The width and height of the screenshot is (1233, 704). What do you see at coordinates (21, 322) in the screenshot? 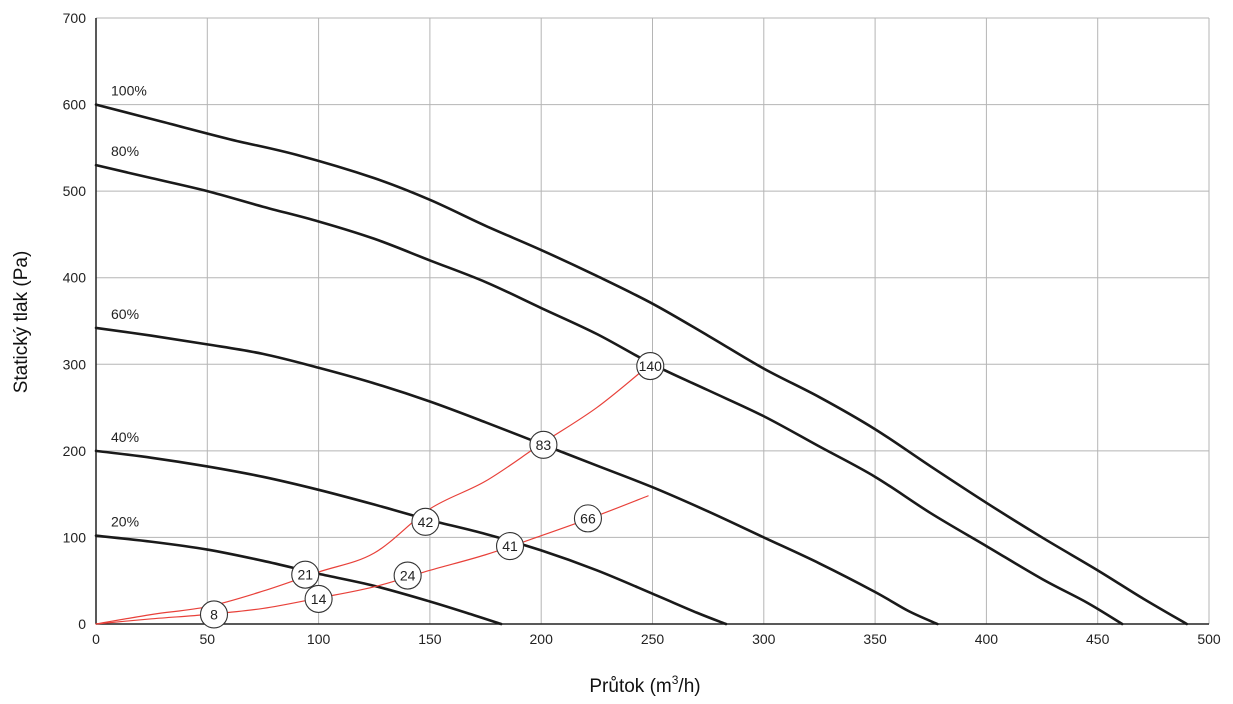
I see `y-axis-title: Statický tlak (Pa)` at bounding box center [21, 322].